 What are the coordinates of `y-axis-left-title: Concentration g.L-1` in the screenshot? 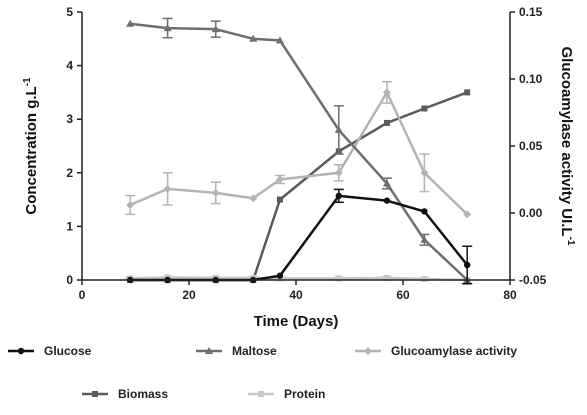 It's located at (31, 146).